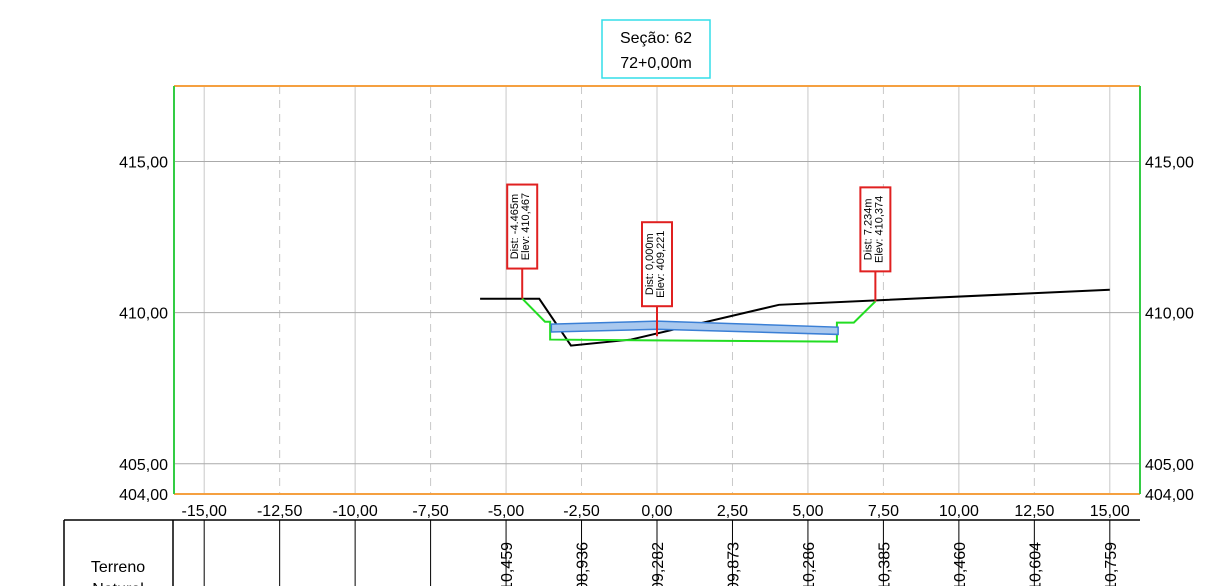 Image resolution: width=1212 pixels, height=586 pixels. What do you see at coordinates (656, 38) in the screenshot?
I see `chart-title: Seção: 62` at bounding box center [656, 38].